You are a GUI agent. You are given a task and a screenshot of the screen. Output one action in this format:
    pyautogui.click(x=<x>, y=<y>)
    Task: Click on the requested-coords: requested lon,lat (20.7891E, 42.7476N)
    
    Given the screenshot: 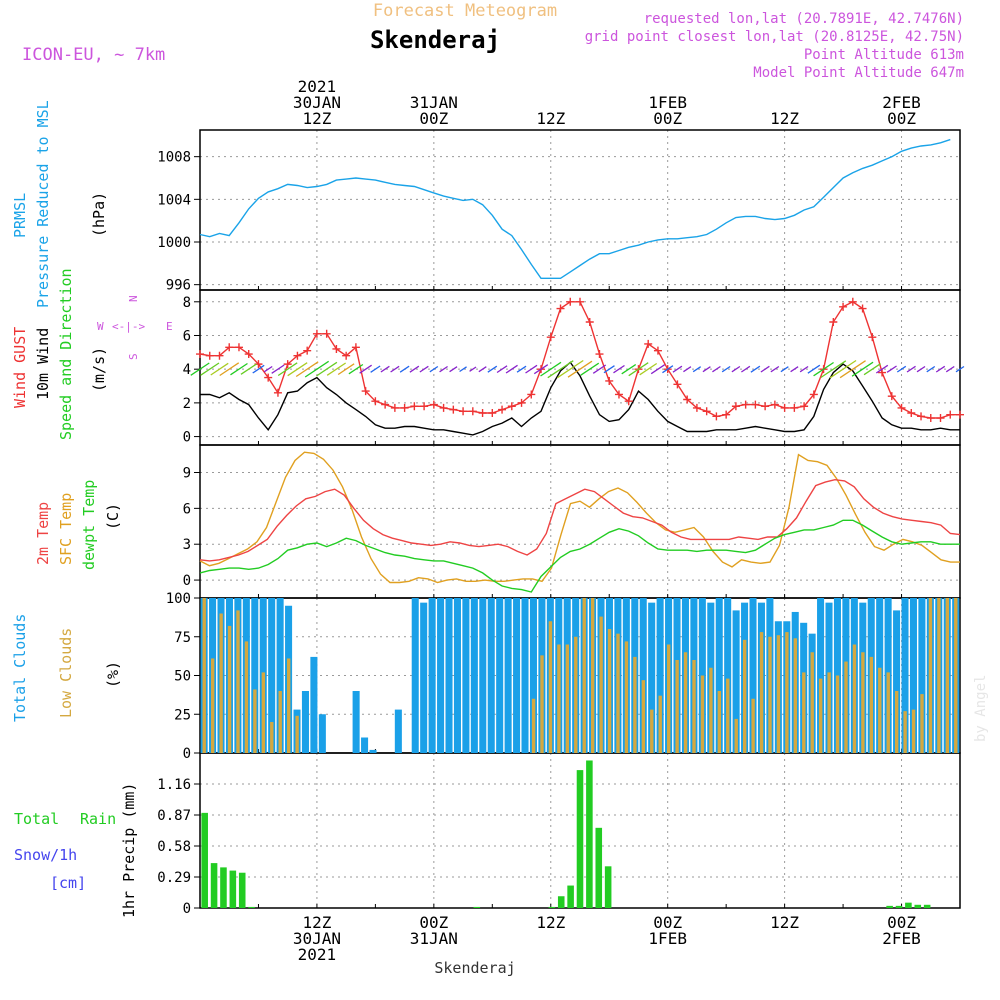 What is the action you would take?
    pyautogui.click(x=804, y=19)
    